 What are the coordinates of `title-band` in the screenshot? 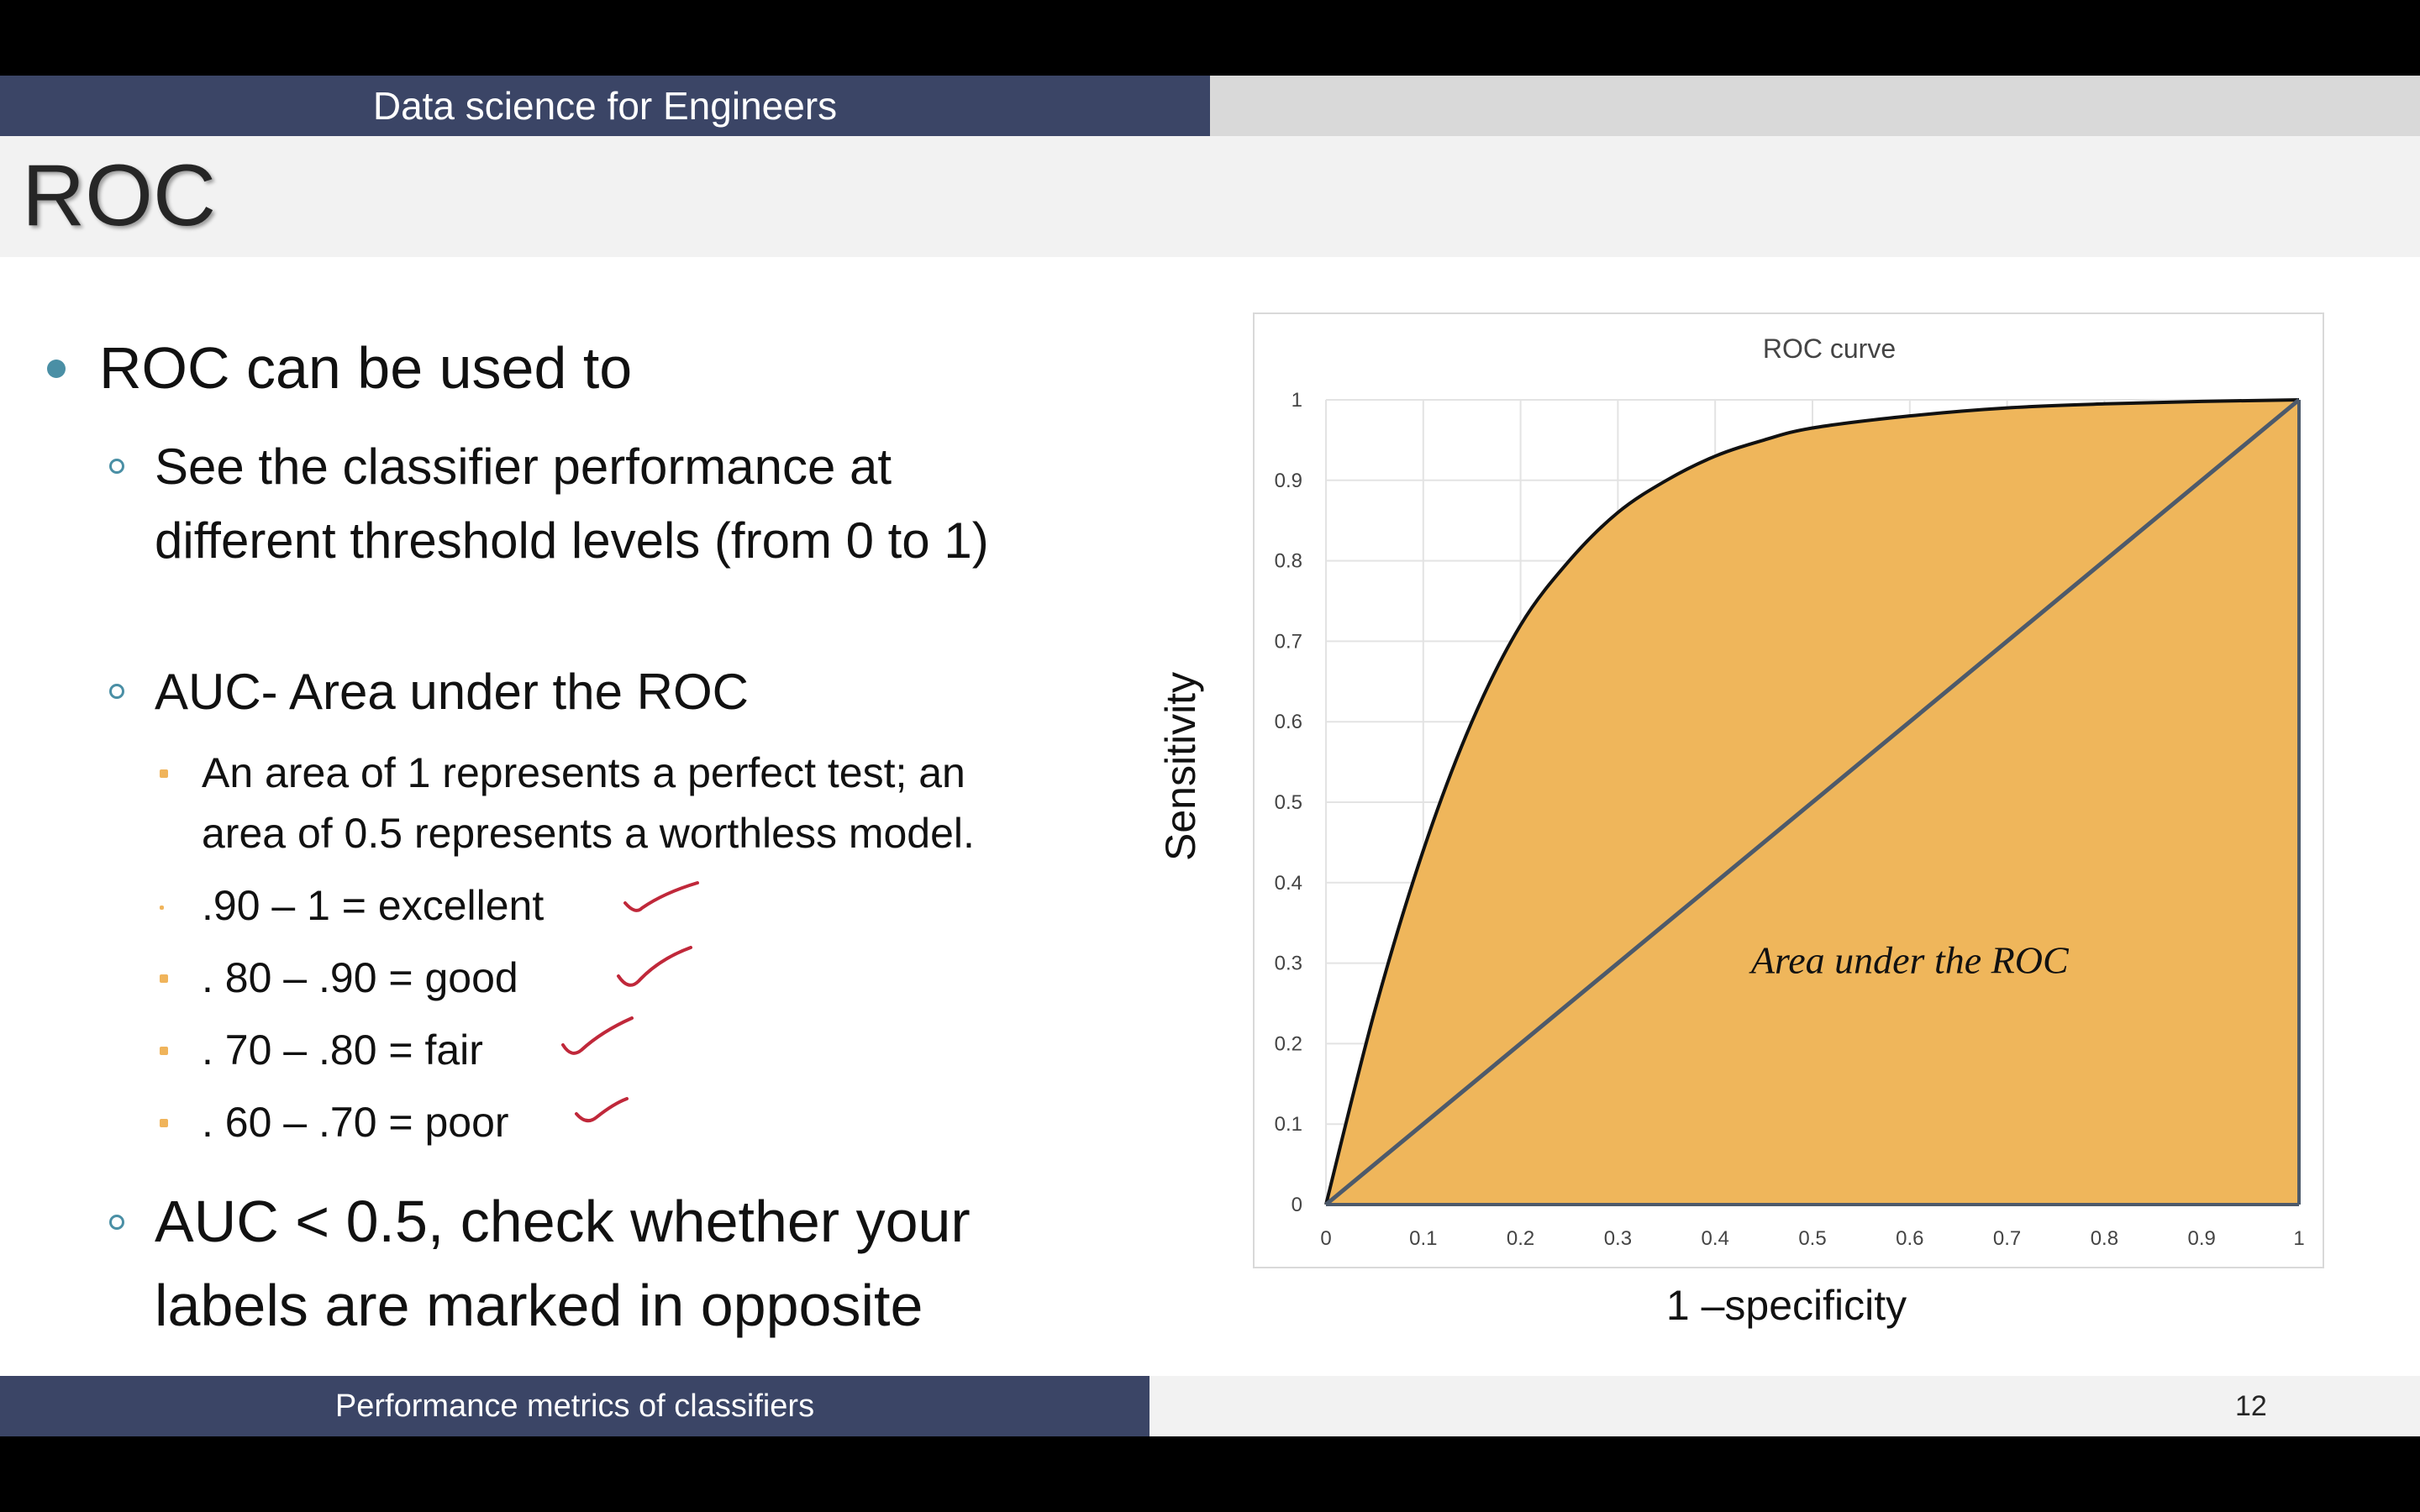 It's located at (1210, 196).